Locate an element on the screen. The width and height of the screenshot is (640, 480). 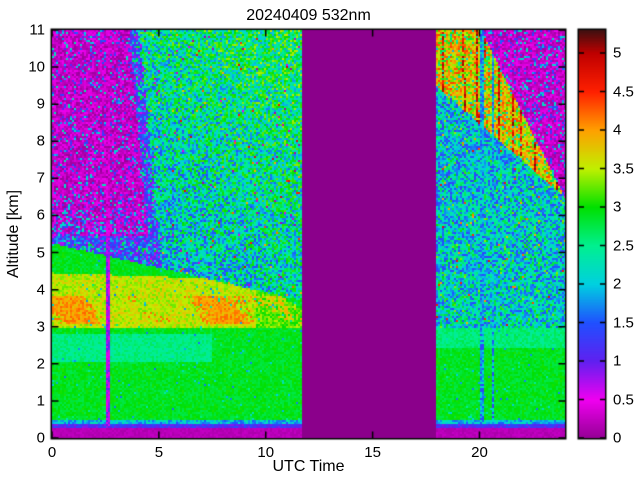
colorbar-tick-label: 1.5 is located at coordinates (623, 323).